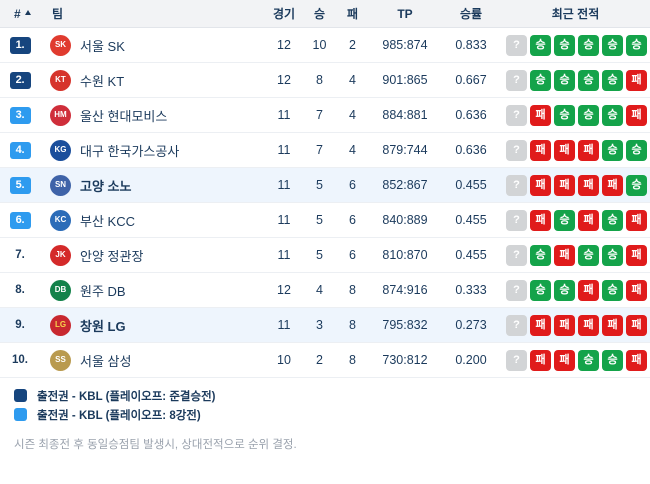  Describe the element at coordinates (325, 185) in the screenshot. I see `table-row: 5. SN 고양 소노 11 5 6 852:867 0.455? 패 패 패 패 승` at that location.